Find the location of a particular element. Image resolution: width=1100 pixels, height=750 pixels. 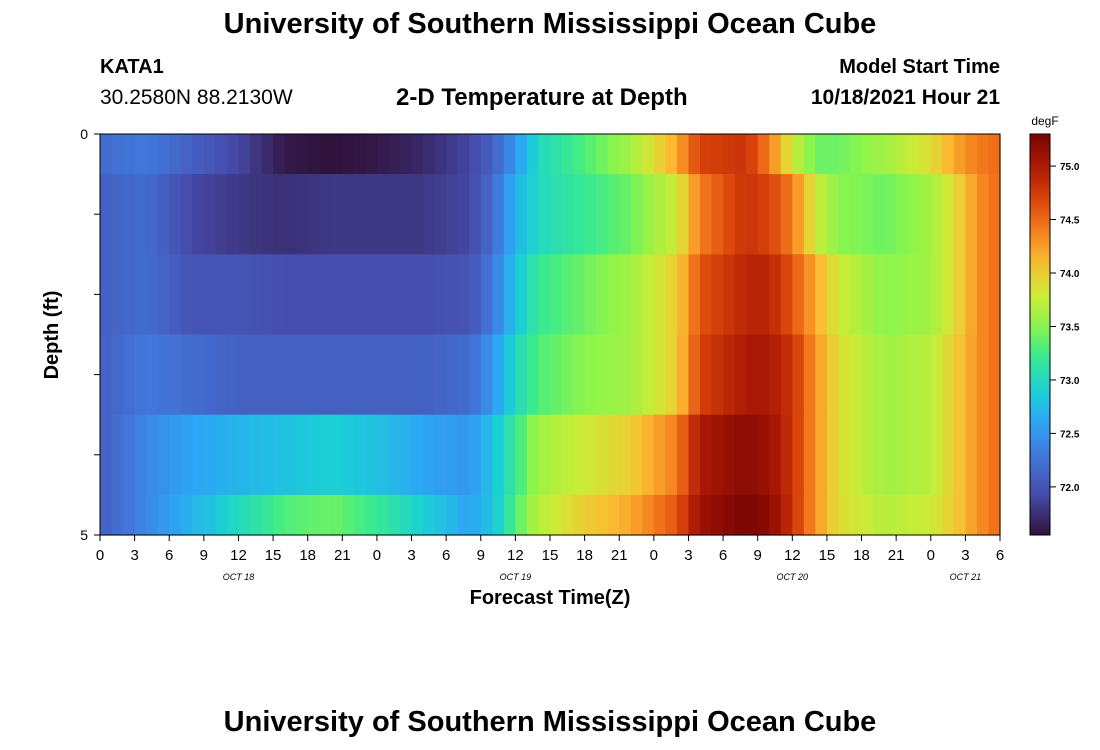

station-id: KATA1 is located at coordinates (132, 67).